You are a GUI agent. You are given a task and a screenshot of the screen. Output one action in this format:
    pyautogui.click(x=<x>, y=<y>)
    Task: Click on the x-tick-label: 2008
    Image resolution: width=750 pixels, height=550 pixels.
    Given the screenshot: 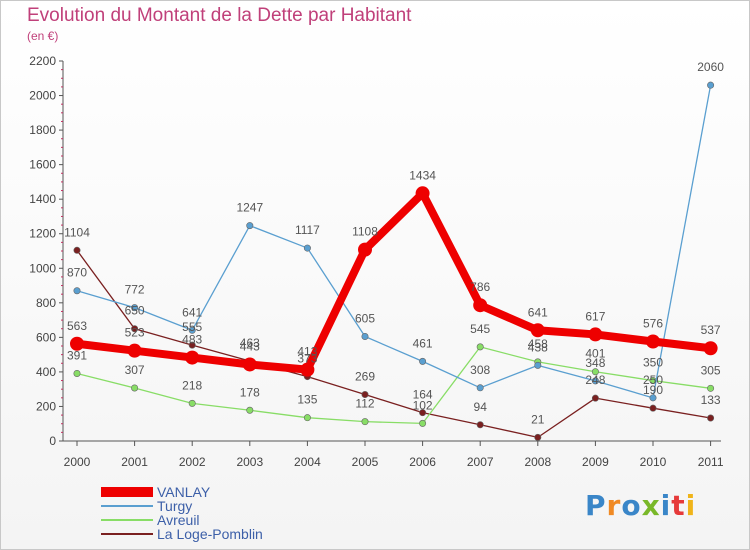 What is the action you would take?
    pyautogui.click(x=537, y=462)
    